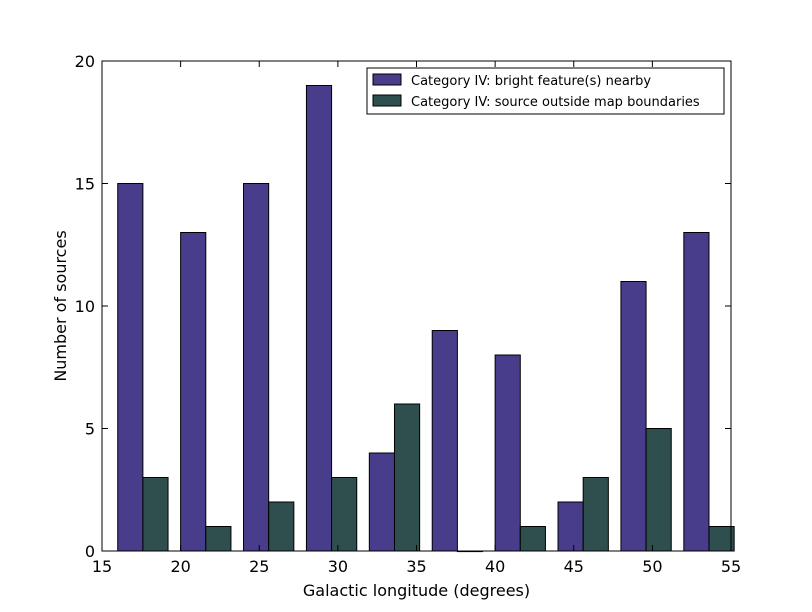  What do you see at coordinates (85, 184) in the screenshot?
I see `y-tick-label: 15` at bounding box center [85, 184].